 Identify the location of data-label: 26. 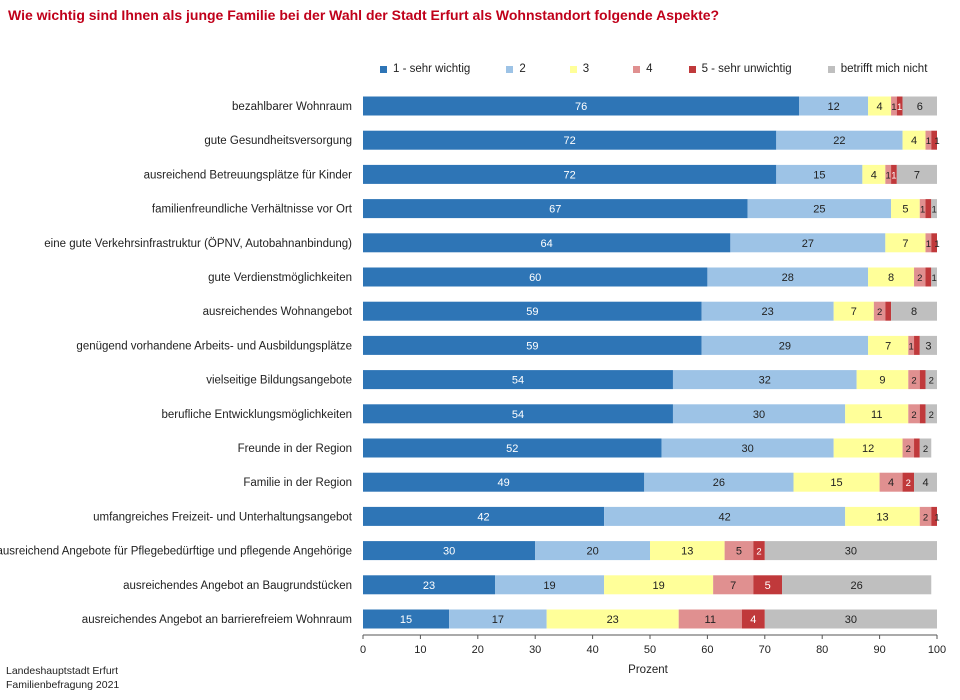
(857, 586).